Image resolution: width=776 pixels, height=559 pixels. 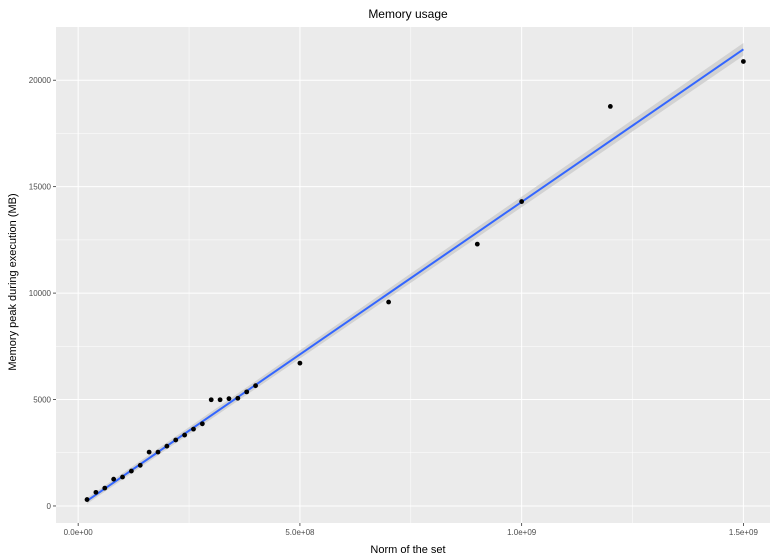 What do you see at coordinates (407, 550) in the screenshot?
I see `x-axis-label: Norm of the set` at bounding box center [407, 550].